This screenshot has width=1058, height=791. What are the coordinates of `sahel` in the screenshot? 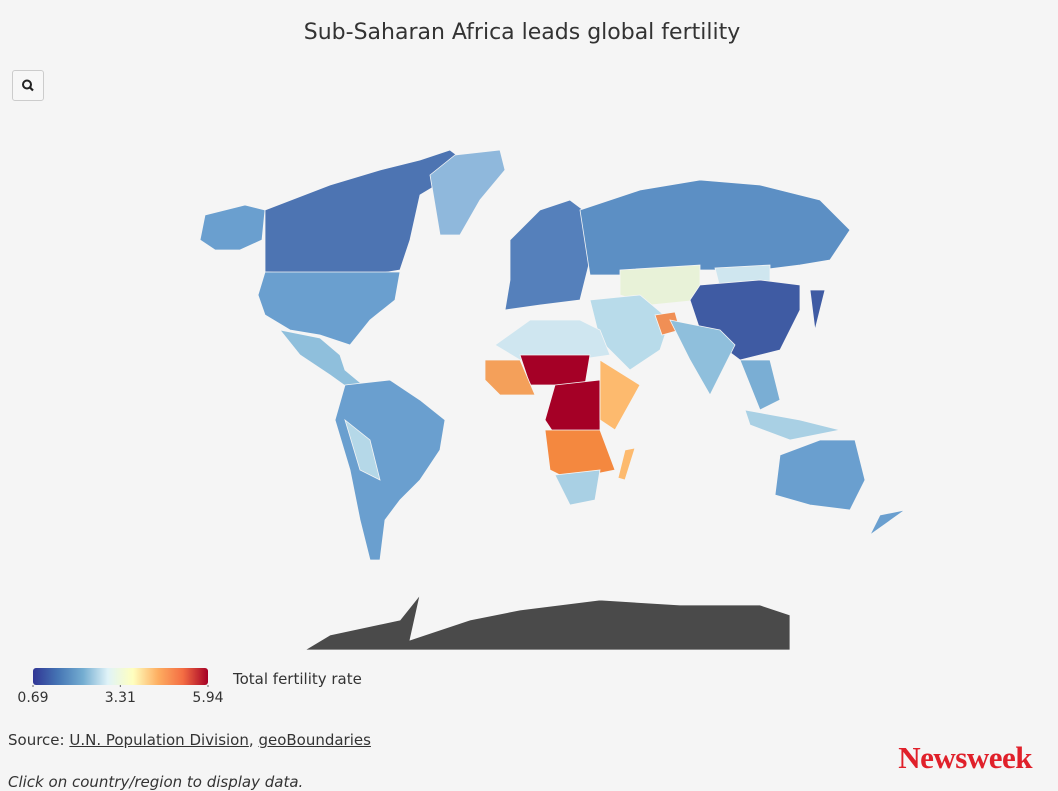 It's located at (555, 370).